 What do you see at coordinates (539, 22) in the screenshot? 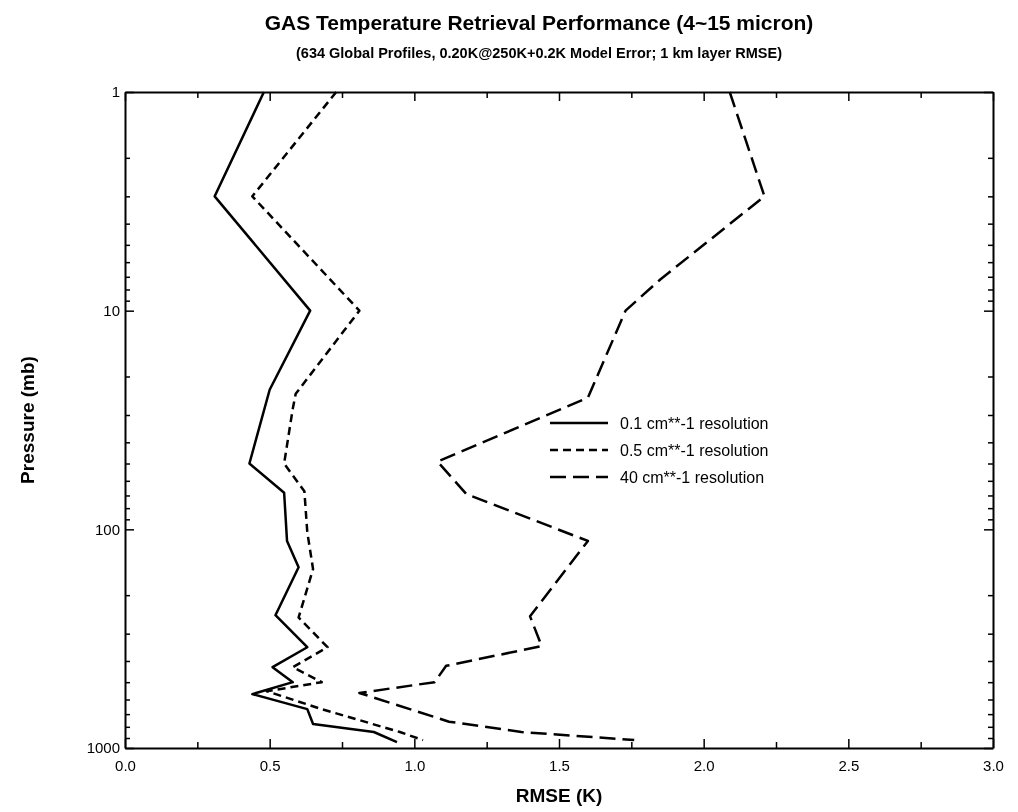
I see `chart-title: GAS Temperature Retrieval Performance (4~15 micron)` at bounding box center [539, 22].